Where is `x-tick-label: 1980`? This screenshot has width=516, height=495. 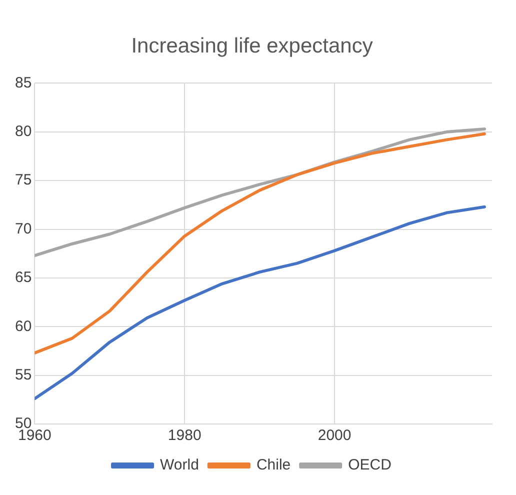 x-tick-label: 1980 is located at coordinates (185, 435).